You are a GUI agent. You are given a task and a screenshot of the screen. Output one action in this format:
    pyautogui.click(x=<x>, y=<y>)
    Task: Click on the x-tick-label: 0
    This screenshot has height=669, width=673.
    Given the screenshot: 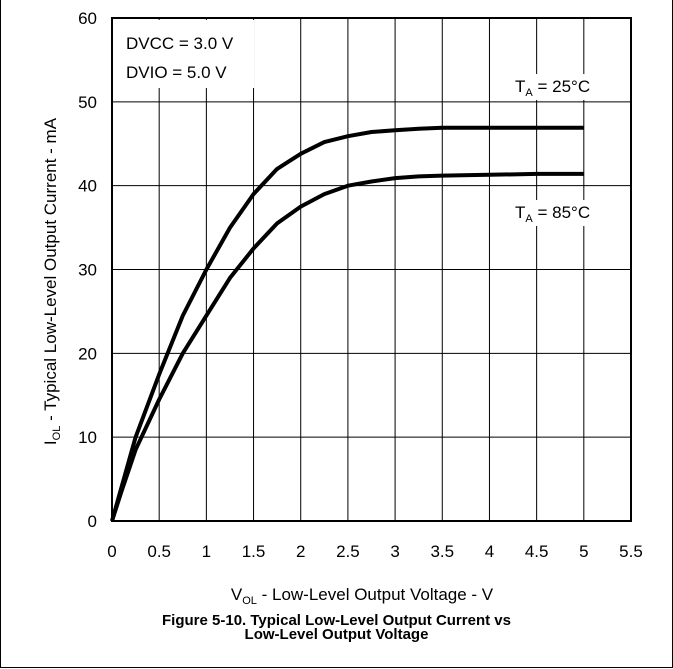 What is the action you would take?
    pyautogui.click(x=111, y=551)
    